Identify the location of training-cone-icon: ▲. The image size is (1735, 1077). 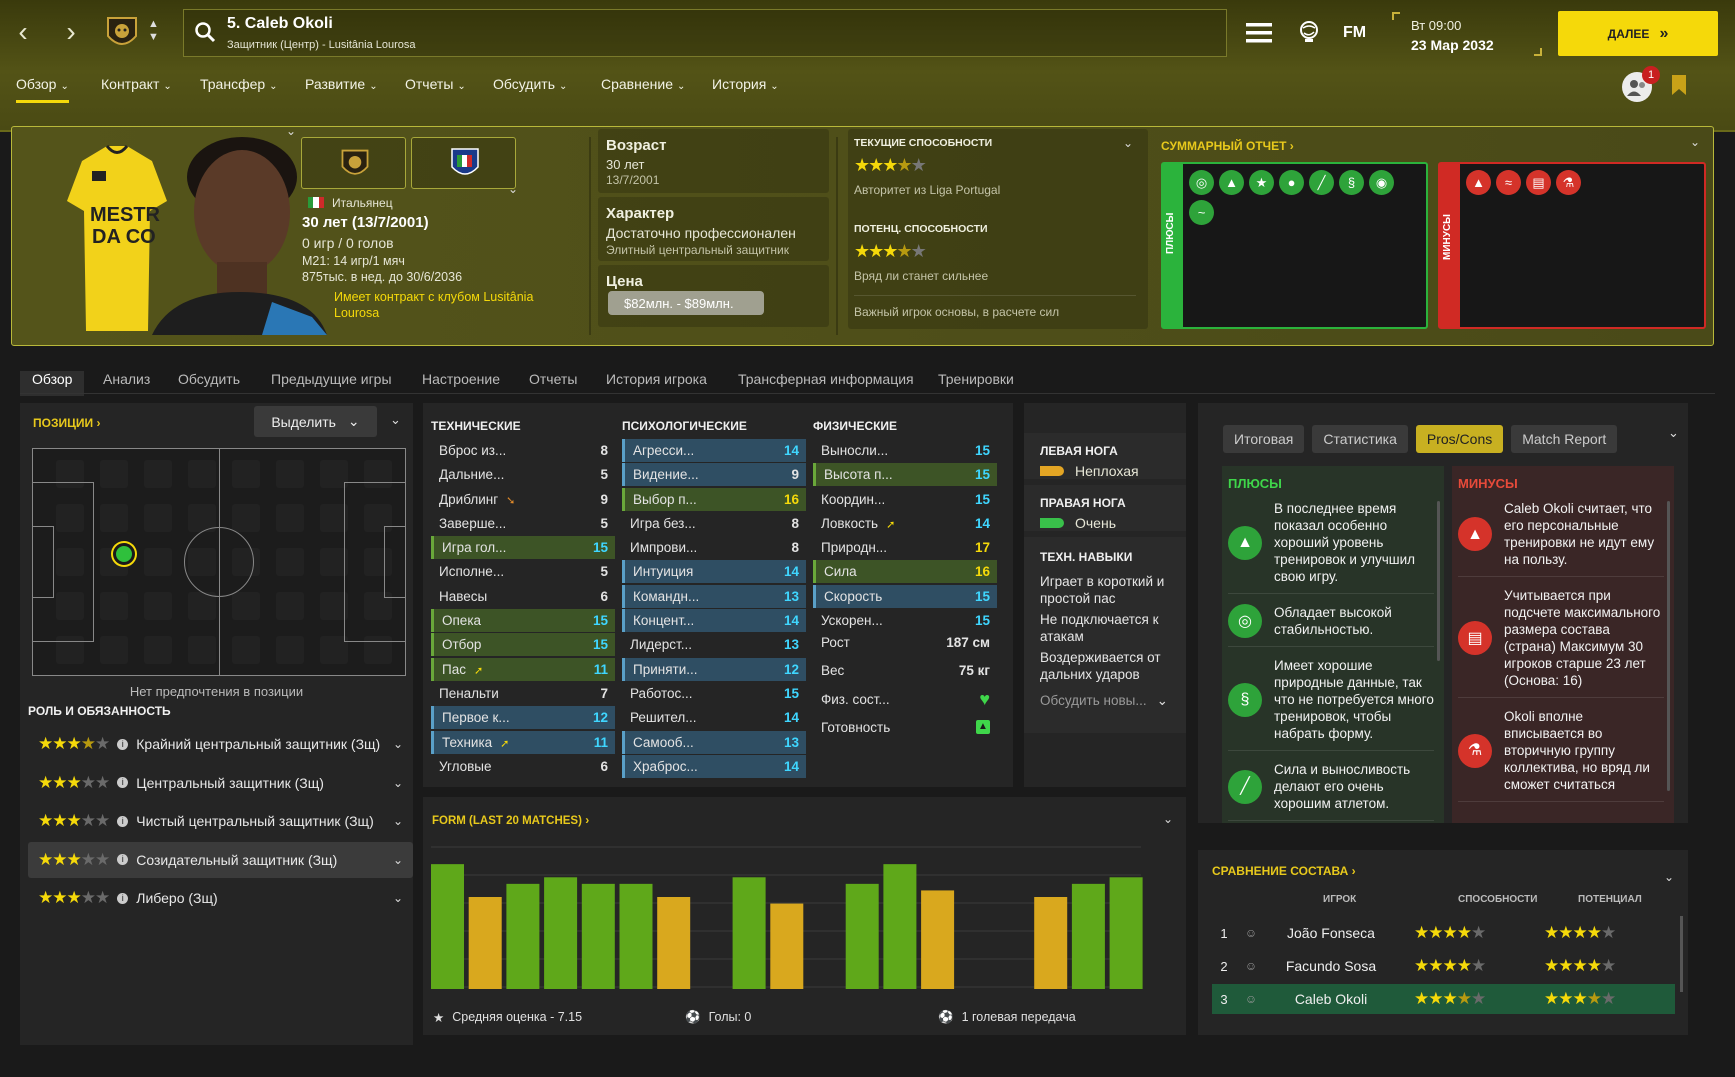
(1478, 182).